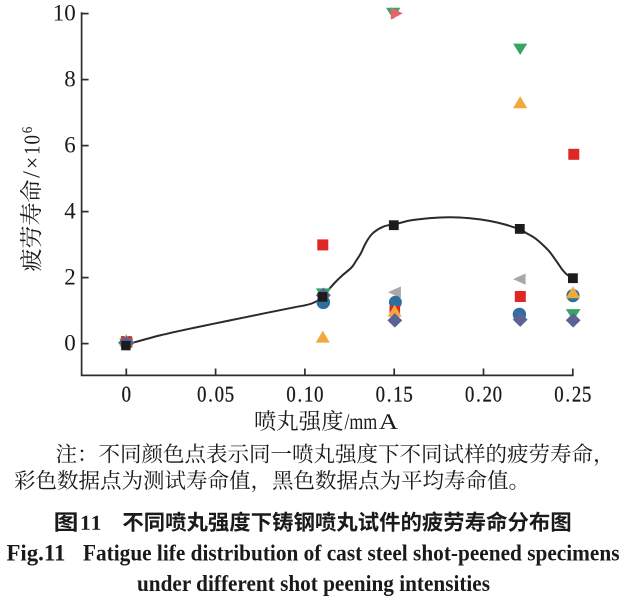  What do you see at coordinates (313, 583) in the screenshot?
I see `svg-text:under different shot peening i: under different shot peening intensities` at bounding box center [313, 583].